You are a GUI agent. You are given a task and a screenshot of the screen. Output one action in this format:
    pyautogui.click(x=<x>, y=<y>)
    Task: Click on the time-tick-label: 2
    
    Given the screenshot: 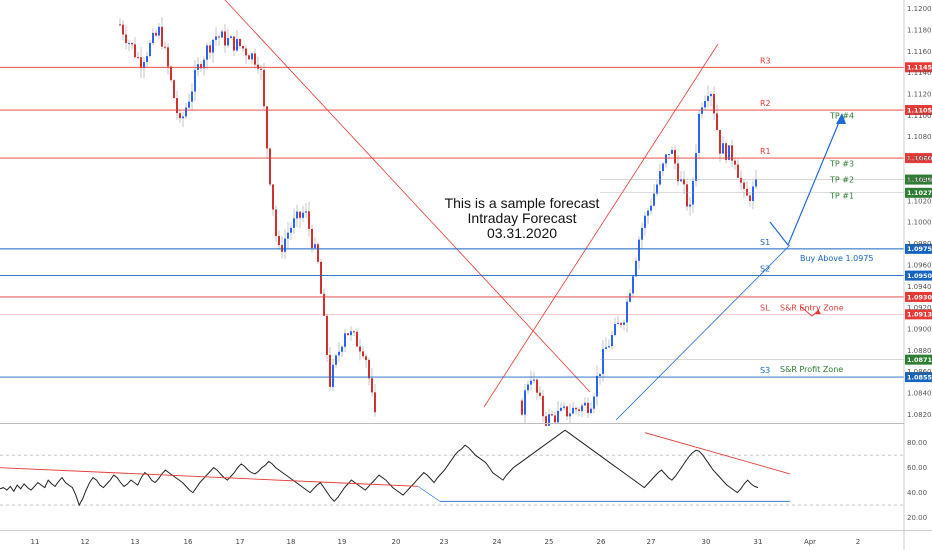 What is the action you would take?
    pyautogui.click(x=858, y=542)
    